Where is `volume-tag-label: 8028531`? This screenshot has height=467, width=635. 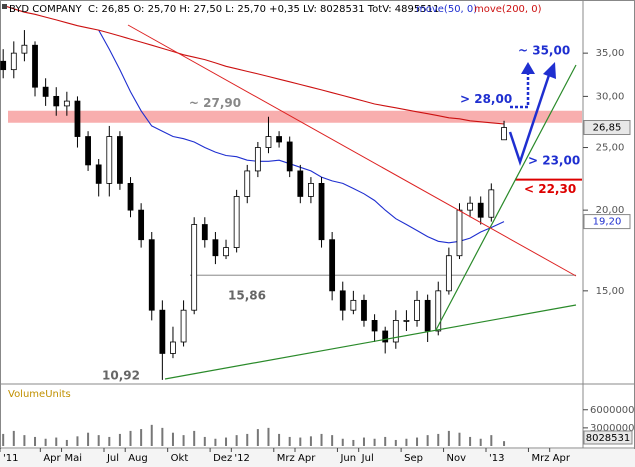
volume-tag-label: 8028531 is located at coordinates (608, 438).